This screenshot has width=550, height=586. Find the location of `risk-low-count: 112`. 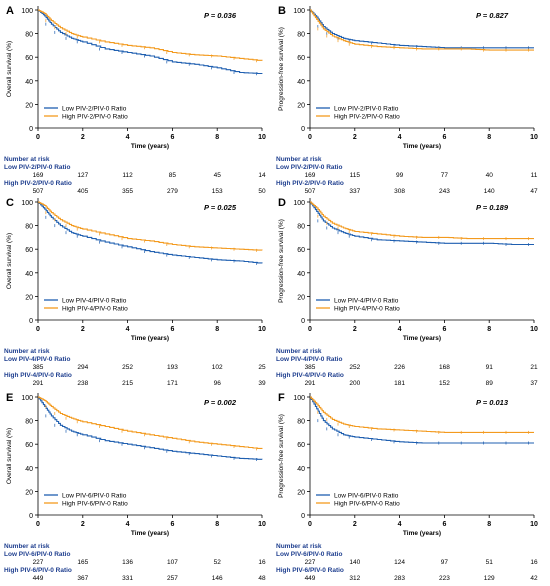

risk-low-count: 112 is located at coordinates (127, 175).